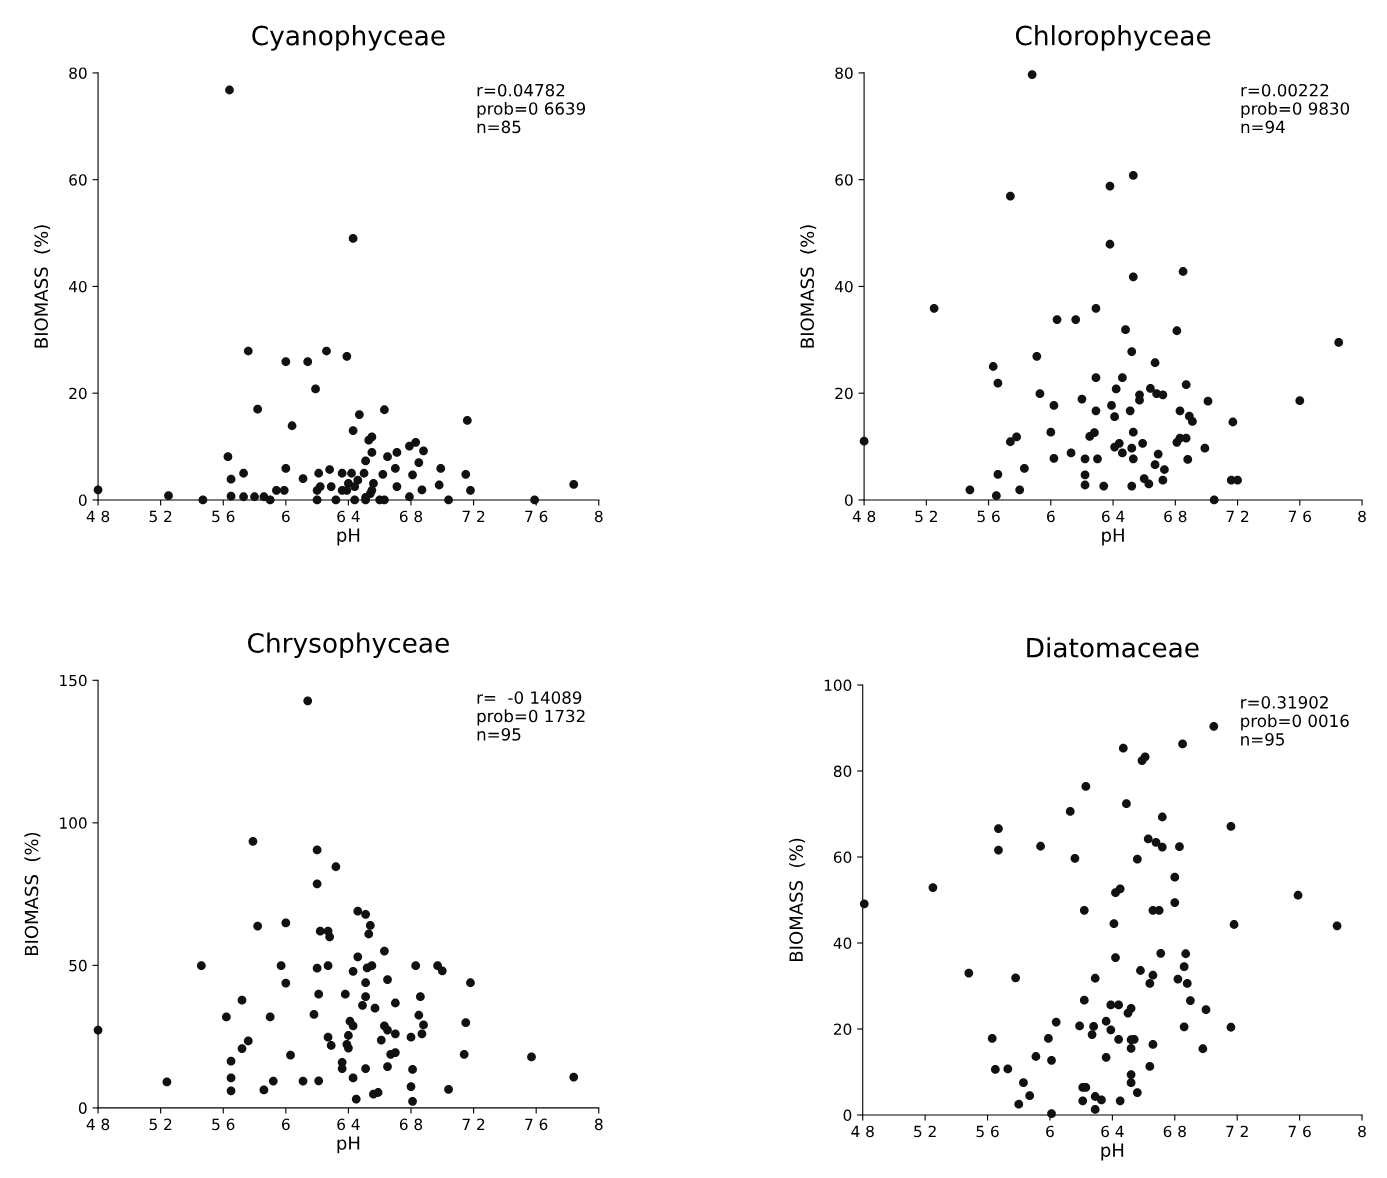 This screenshot has height=1178, width=1387. Describe the element at coordinates (499, 127) in the screenshot. I see `annotation: n=85` at that location.